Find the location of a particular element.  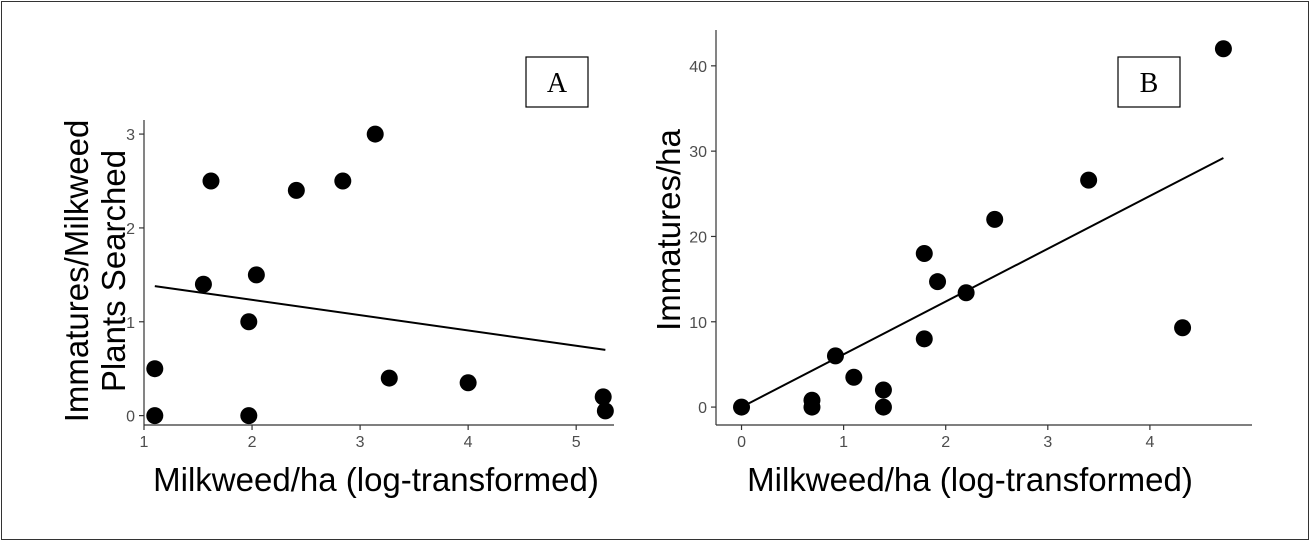

panel-b-x-axis-title: Milkweed/ha (log-transformed) is located at coordinates (970, 479).